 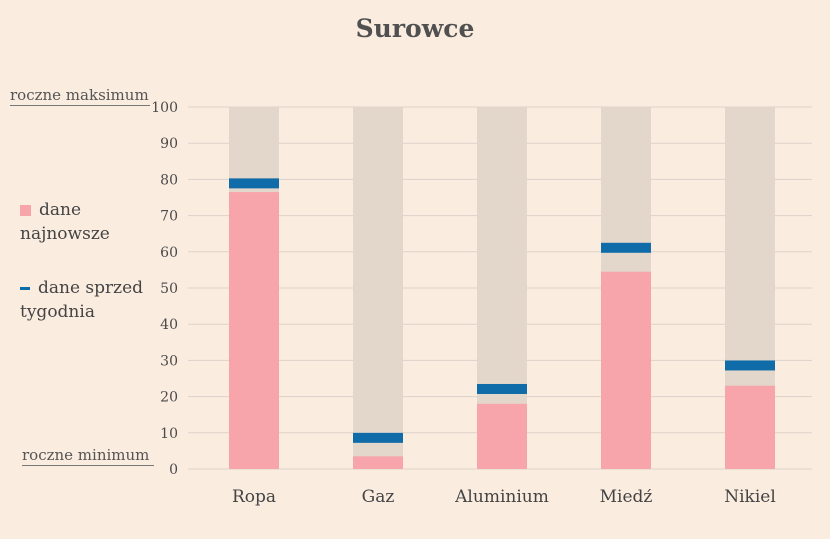 What do you see at coordinates (60, 210) in the screenshot?
I see `legend-label-latest-1: dane` at bounding box center [60, 210].